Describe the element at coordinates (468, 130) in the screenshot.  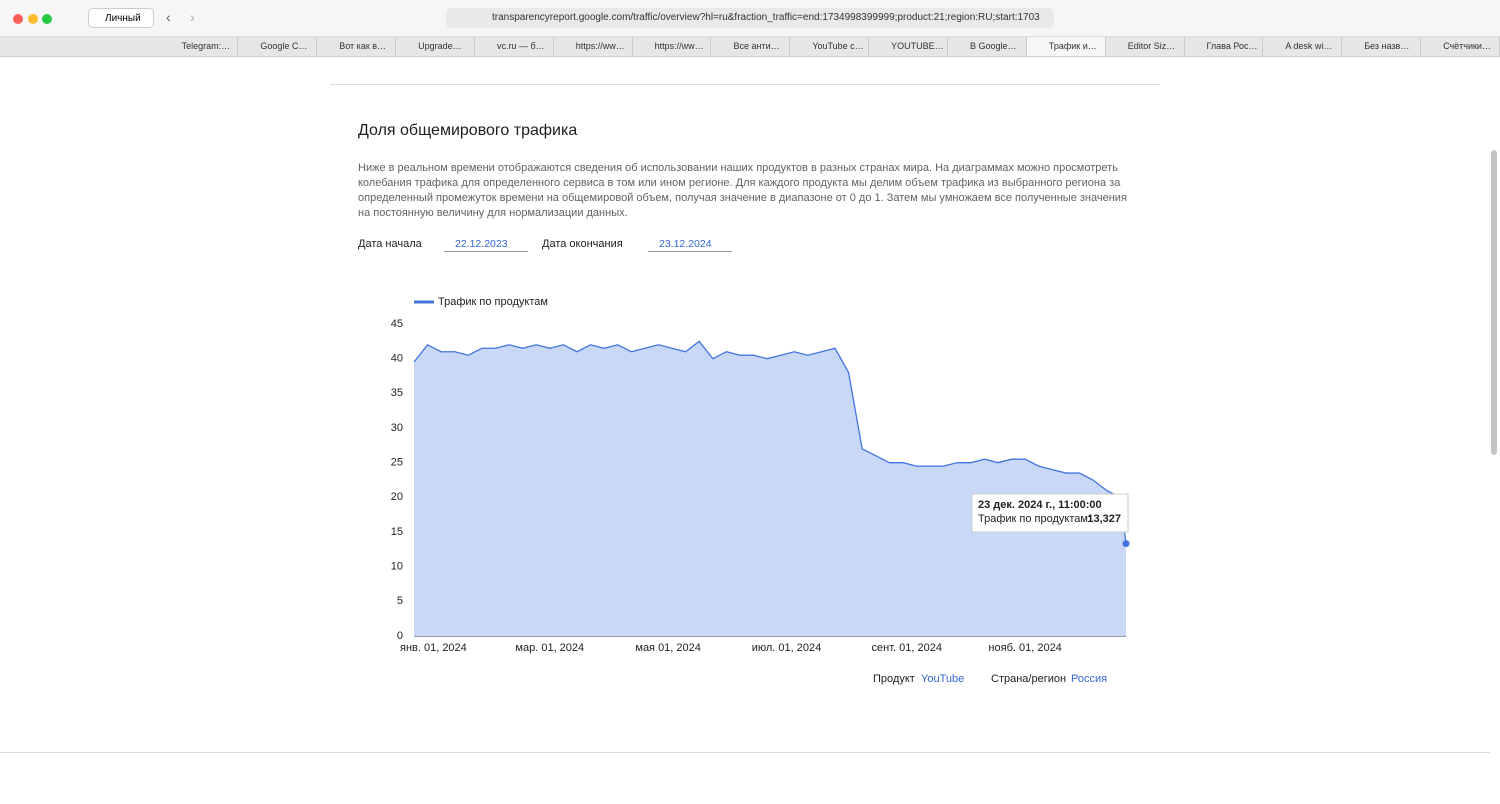
I see `section-title: Доля общемирового трафика` at that location.